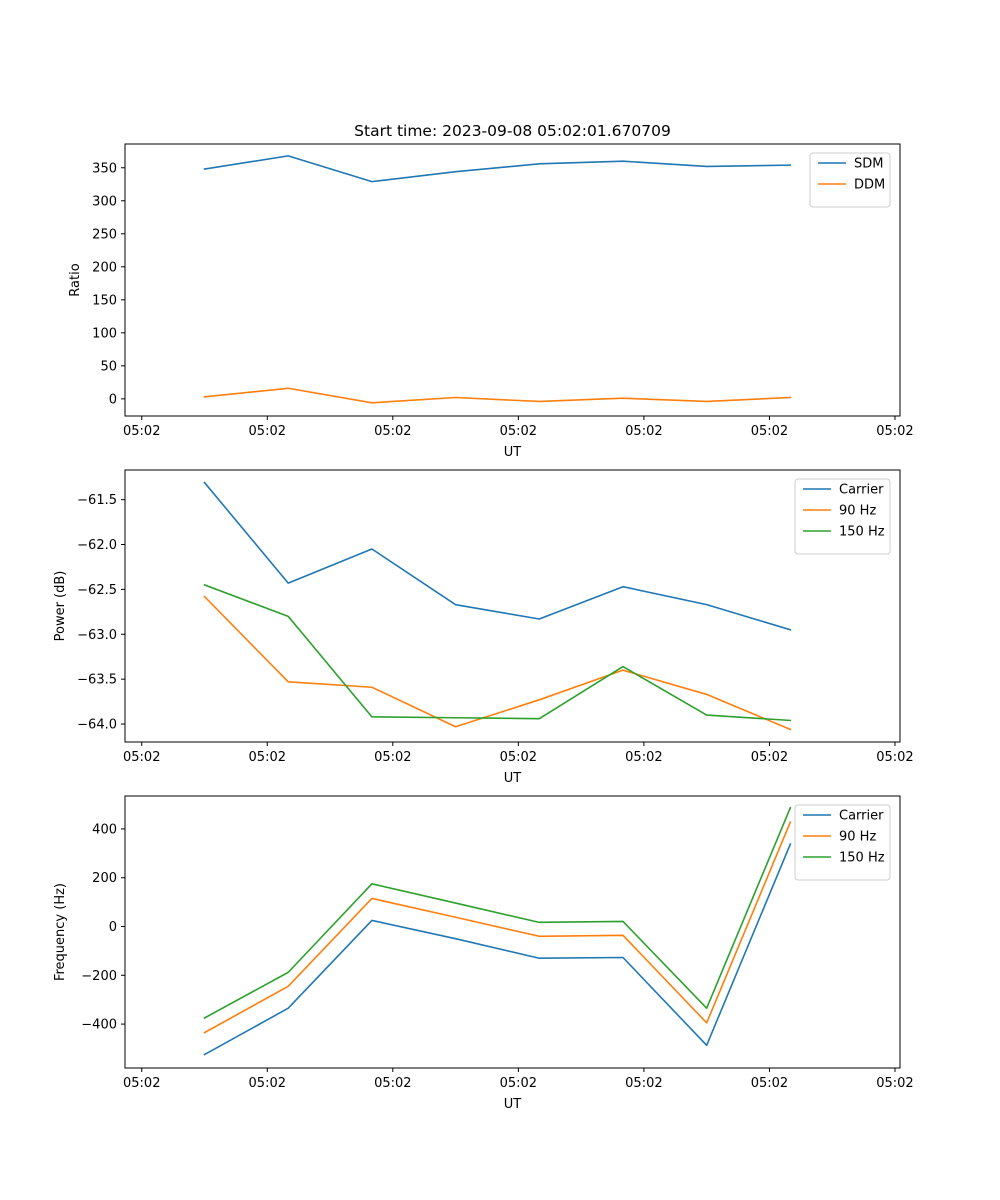 The image size is (1000, 1200). What do you see at coordinates (869, 185) in the screenshot?
I see `legend-entry: DDM` at bounding box center [869, 185].